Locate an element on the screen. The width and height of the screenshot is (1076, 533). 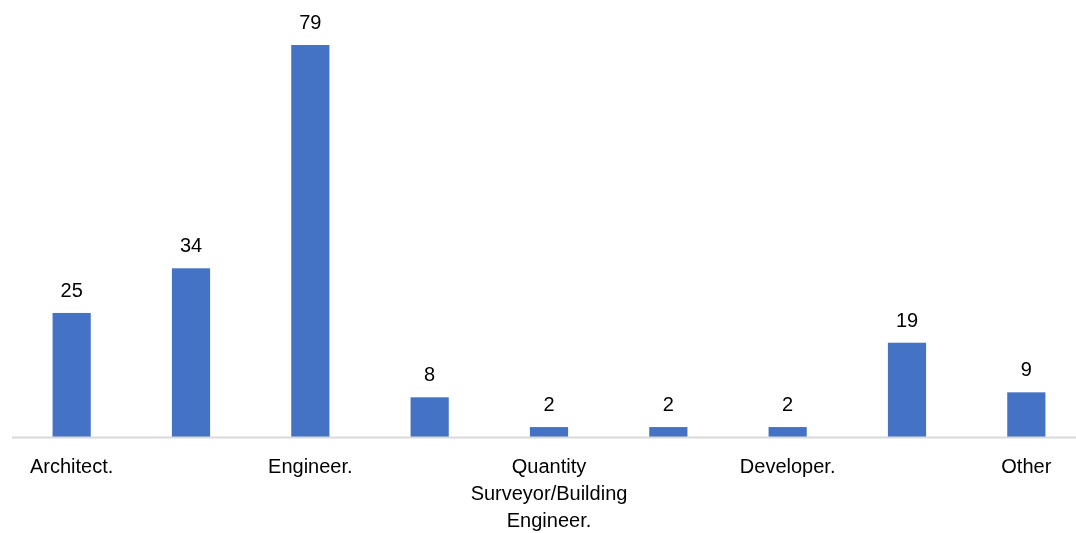
x-tick-label: Engineer. is located at coordinates (310, 466).